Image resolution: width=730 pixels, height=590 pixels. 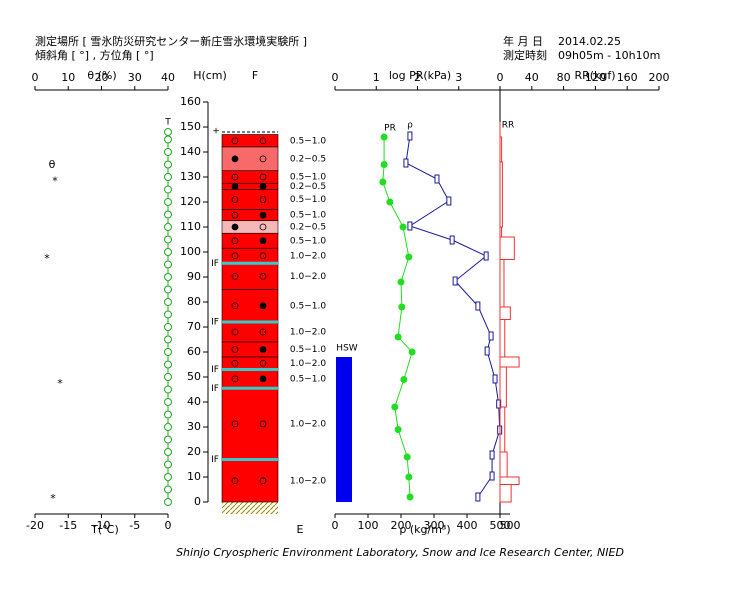 What do you see at coordinates (467, 525) in the screenshot?
I see `tick-label: 400` at bounding box center [467, 525].